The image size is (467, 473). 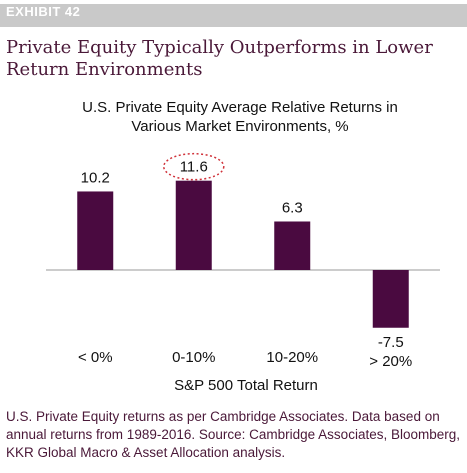 I want to click on category-label: < 0%, so click(x=95, y=357).